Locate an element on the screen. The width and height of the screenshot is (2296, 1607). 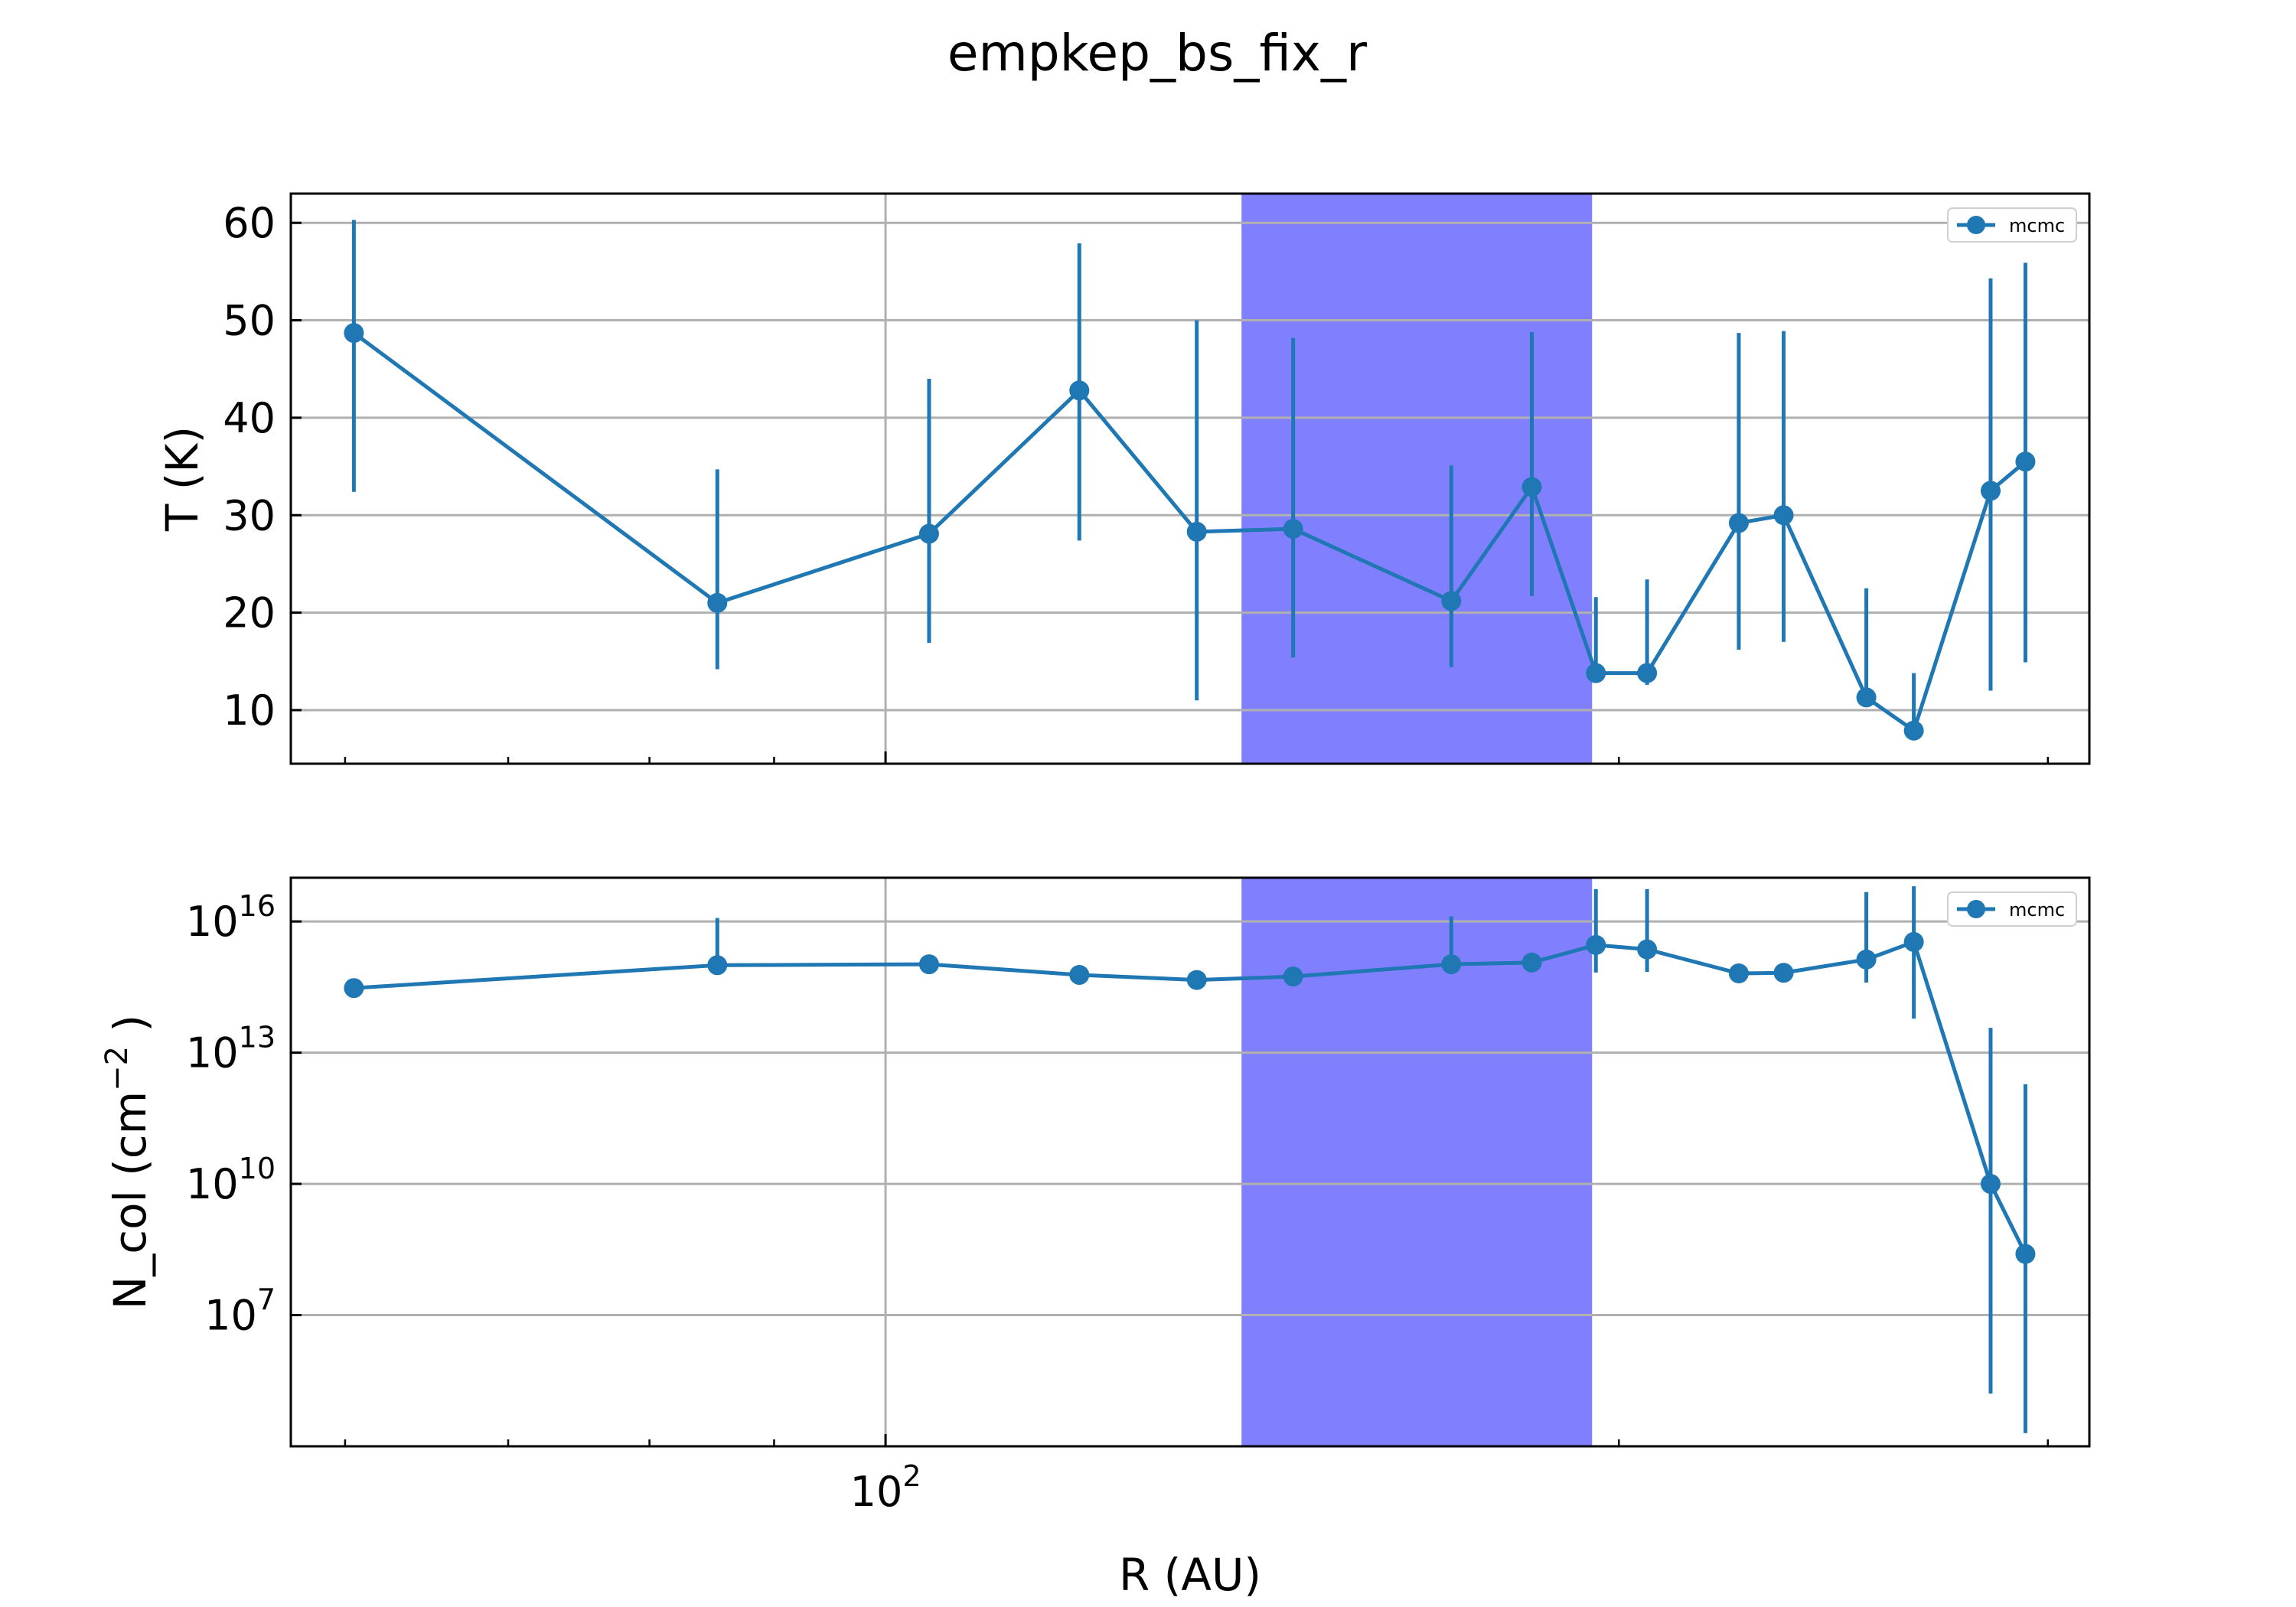
series-line is located at coordinates (1190, 1097).